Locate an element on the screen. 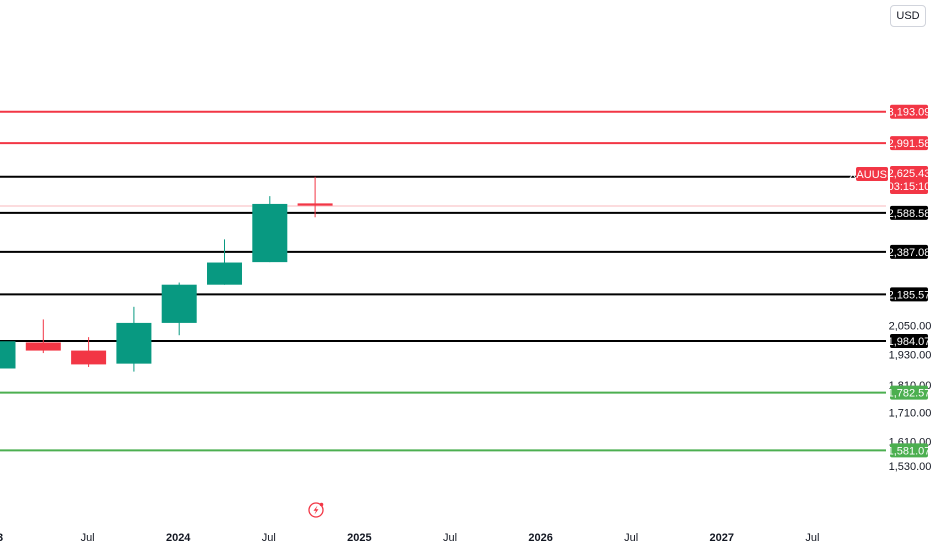 The image size is (932, 550). x-axis-ticks: 23 Jul 2024 Jul 2025 Jul 2026 Jul 2027 Jul is located at coordinates (409, 538).